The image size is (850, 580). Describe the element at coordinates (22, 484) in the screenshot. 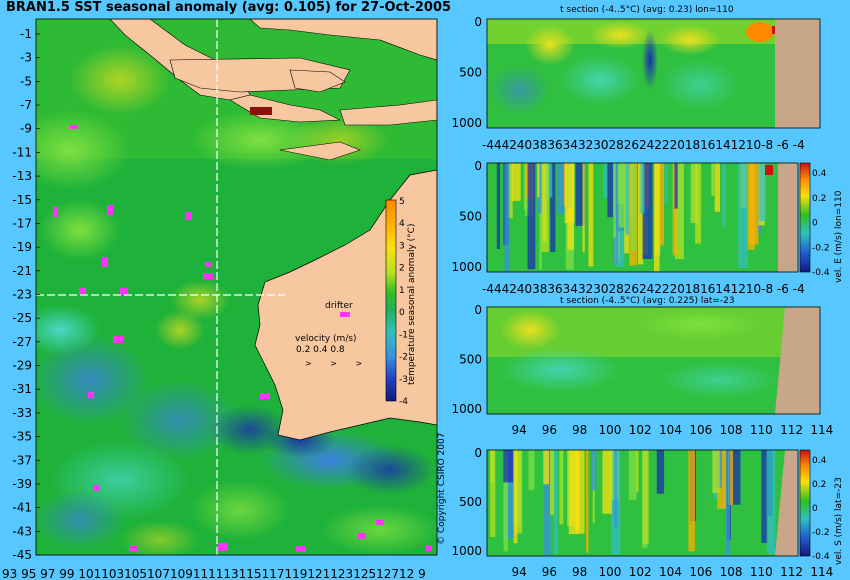

I see `map-lat-tick: -39` at that location.